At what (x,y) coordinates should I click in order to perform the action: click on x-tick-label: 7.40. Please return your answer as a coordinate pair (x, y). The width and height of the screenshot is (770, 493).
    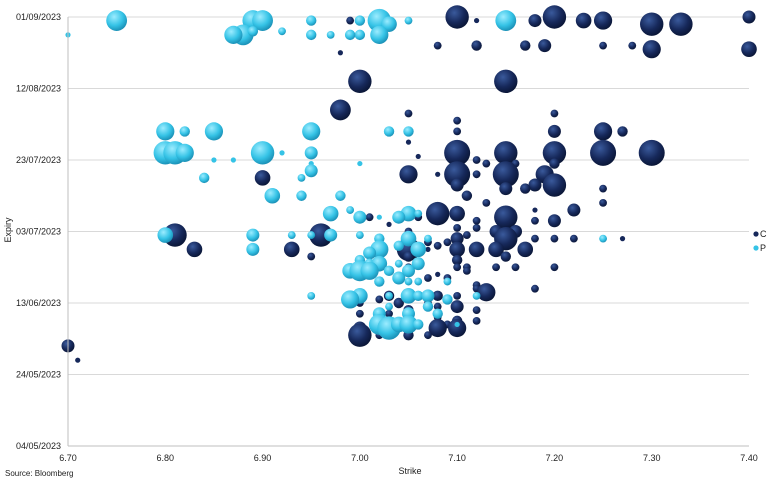
    Looking at the image, I should click on (749, 458).